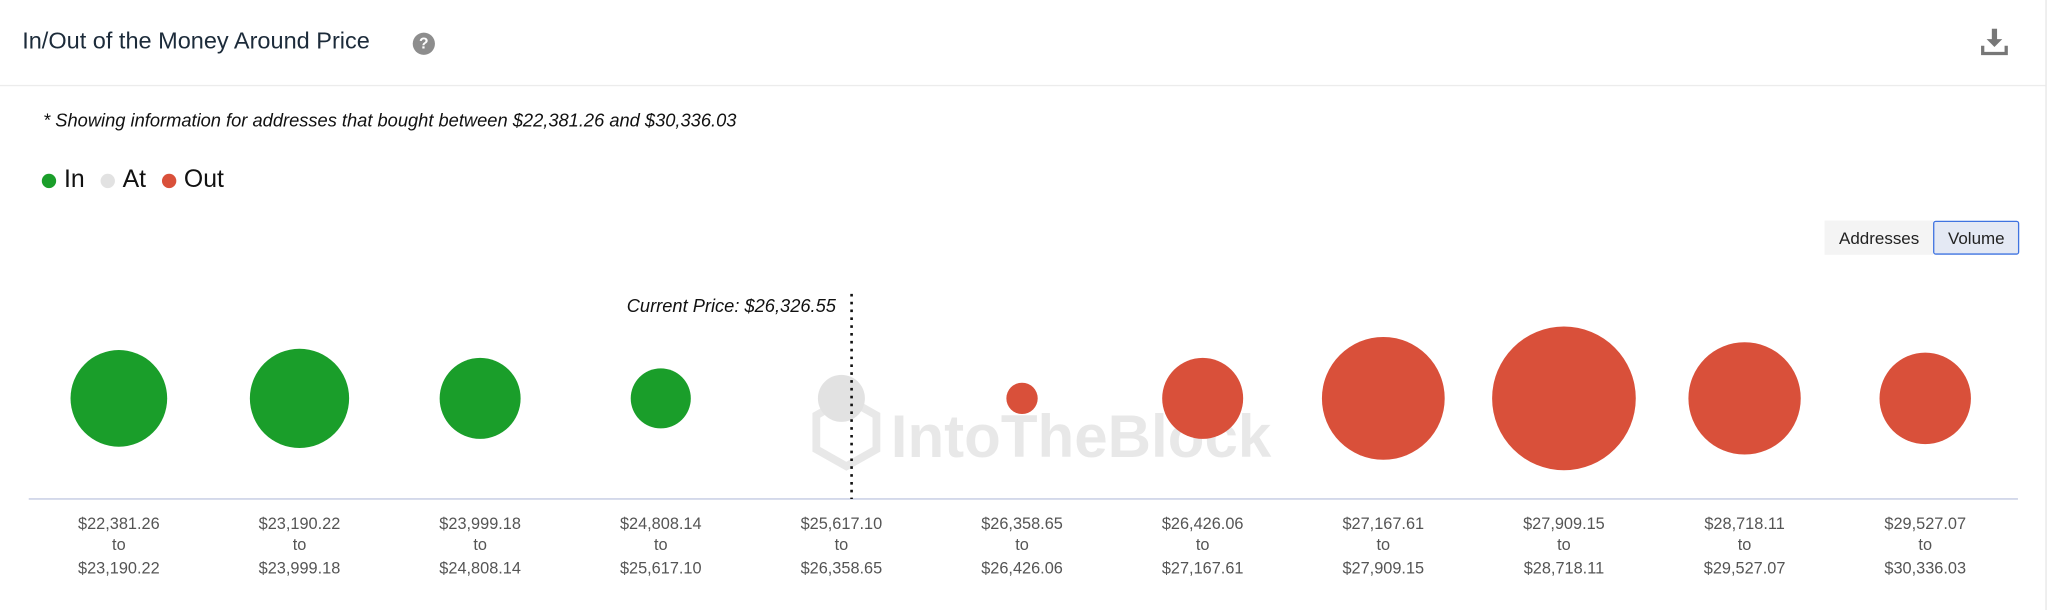  Describe the element at coordinates (842, 524) in the screenshot. I see `tick-label-from: $25,617.10` at that location.